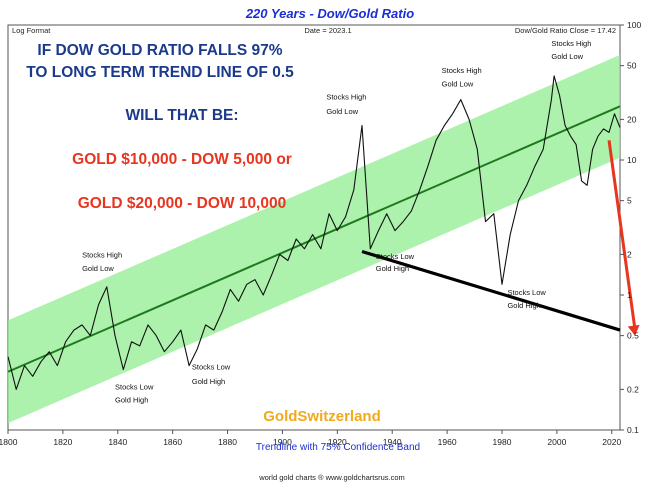 This screenshot has width=659, height=492. What do you see at coordinates (392, 442) in the screenshot?
I see `x-tick-label: 1940` at bounding box center [392, 442].